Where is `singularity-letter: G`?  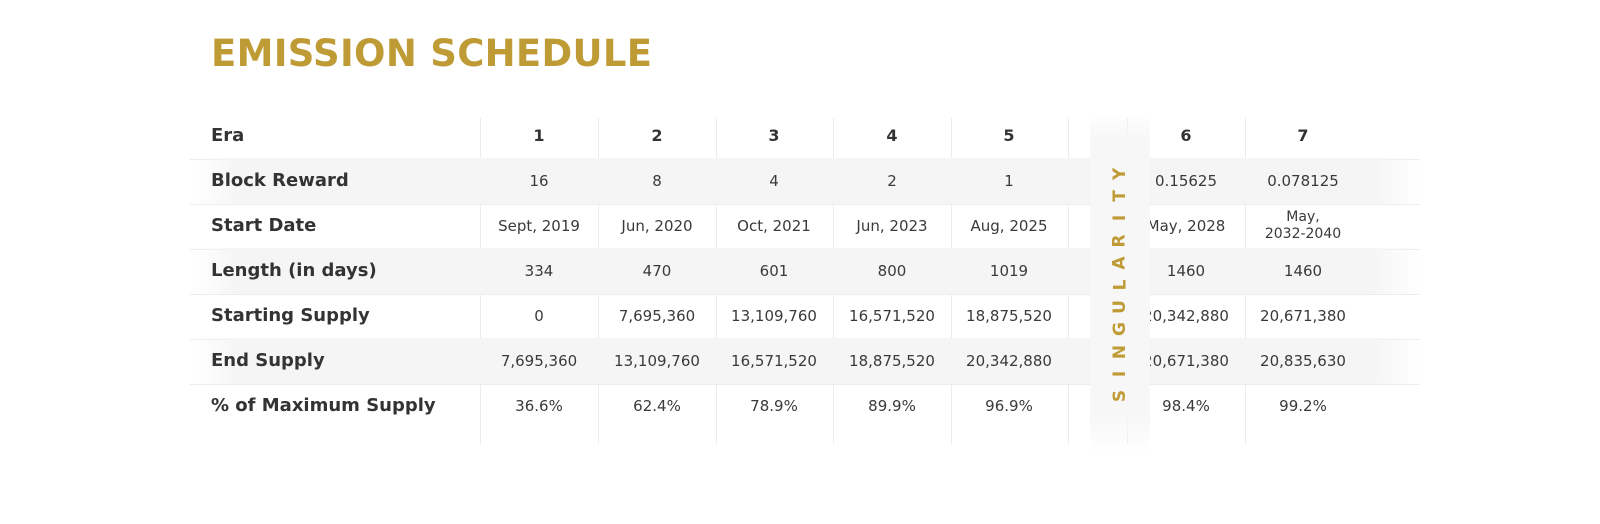
singularity-letter: G is located at coordinates (1120, 329).